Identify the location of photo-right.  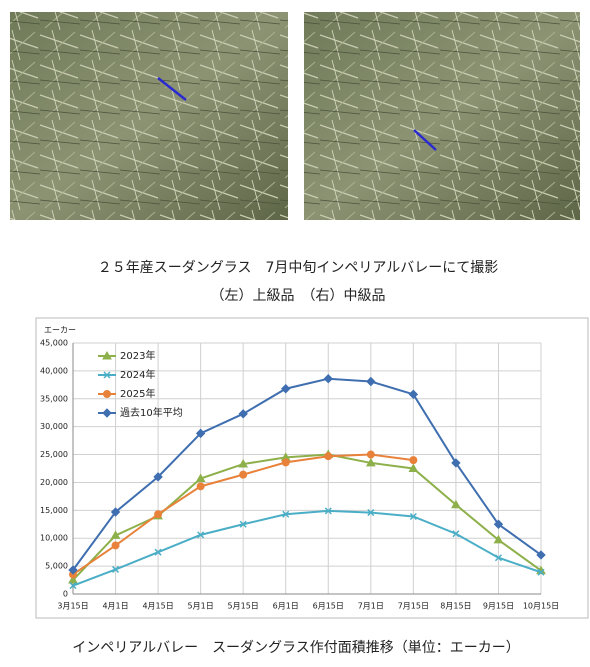
(442, 116).